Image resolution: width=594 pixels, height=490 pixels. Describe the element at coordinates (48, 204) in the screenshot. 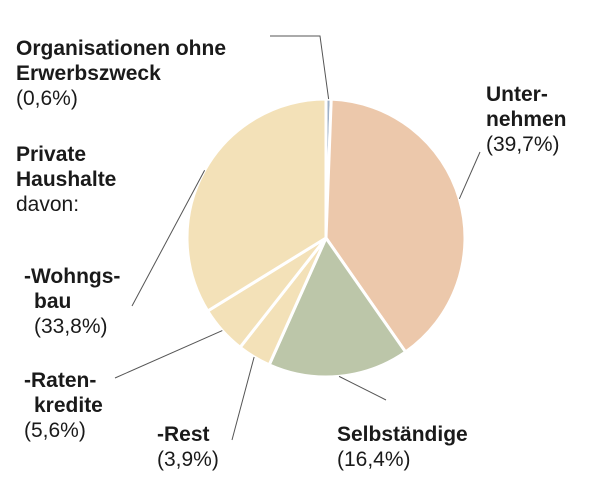

I see `label-private-haushalte-line3: davon:` at that location.